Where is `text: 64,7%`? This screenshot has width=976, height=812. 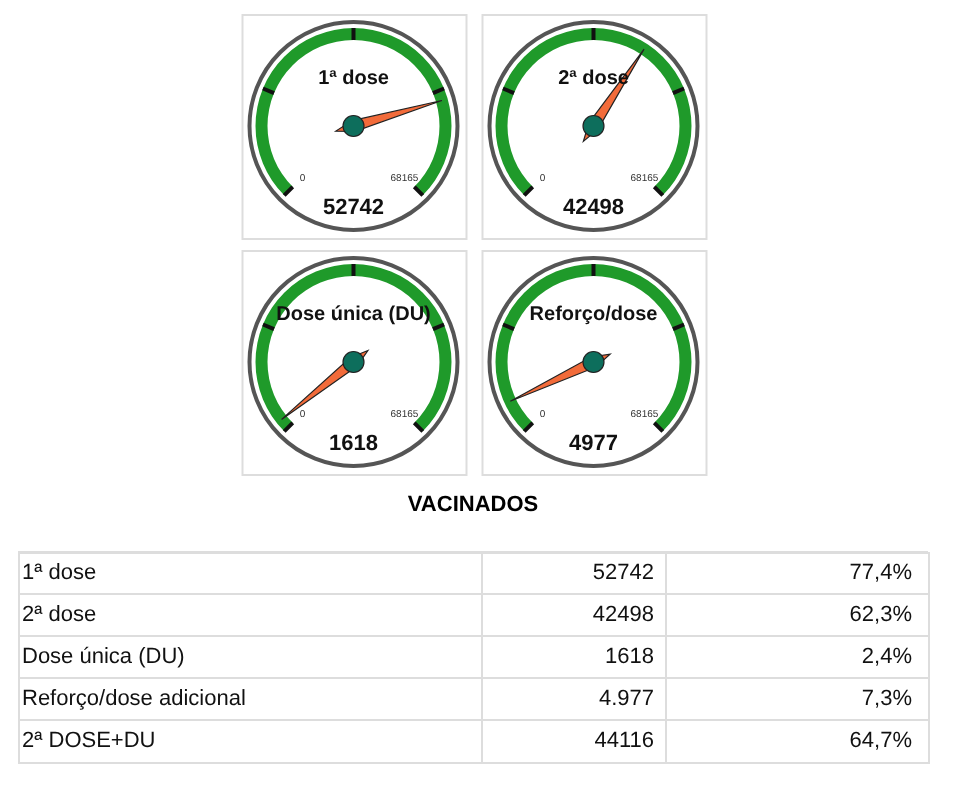 text: 64,7% is located at coordinates (881, 741).